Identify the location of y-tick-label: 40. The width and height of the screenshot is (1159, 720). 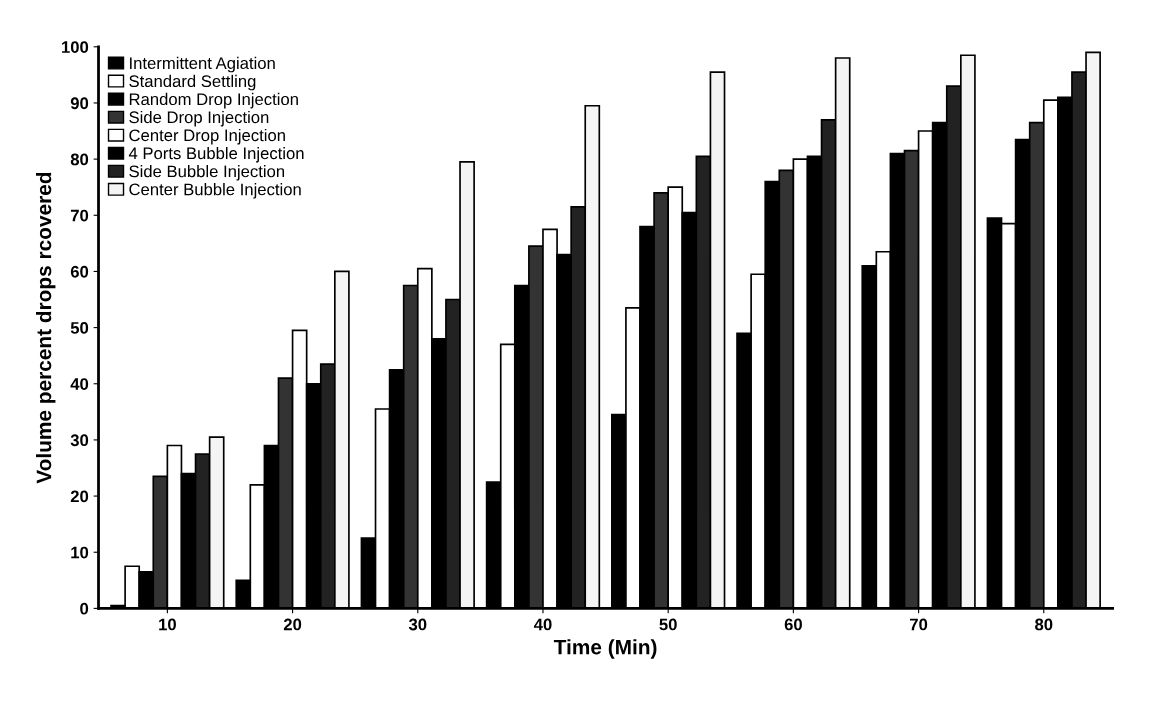
(79, 384).